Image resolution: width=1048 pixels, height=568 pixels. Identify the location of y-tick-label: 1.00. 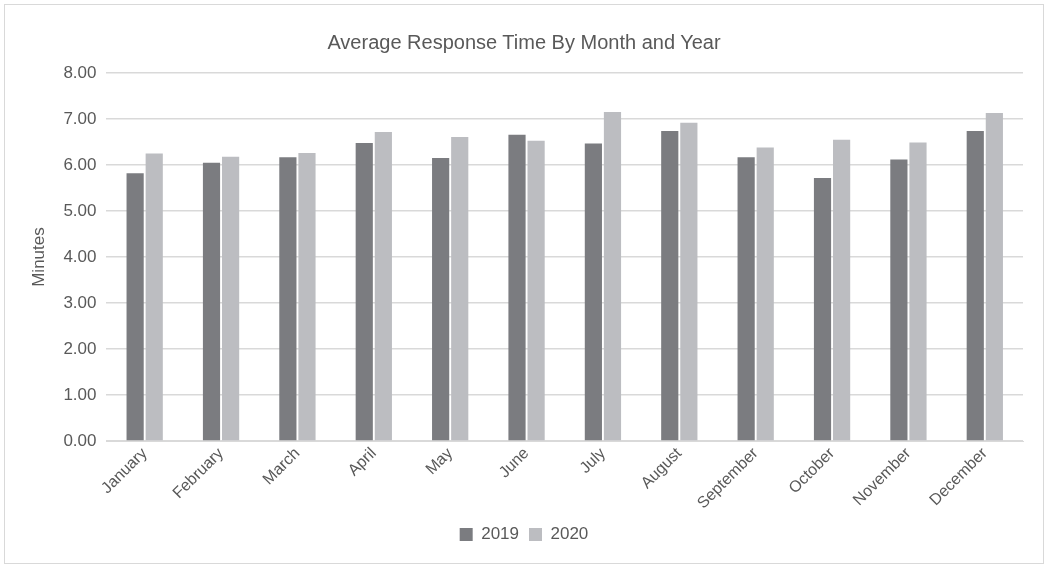
(80, 394).